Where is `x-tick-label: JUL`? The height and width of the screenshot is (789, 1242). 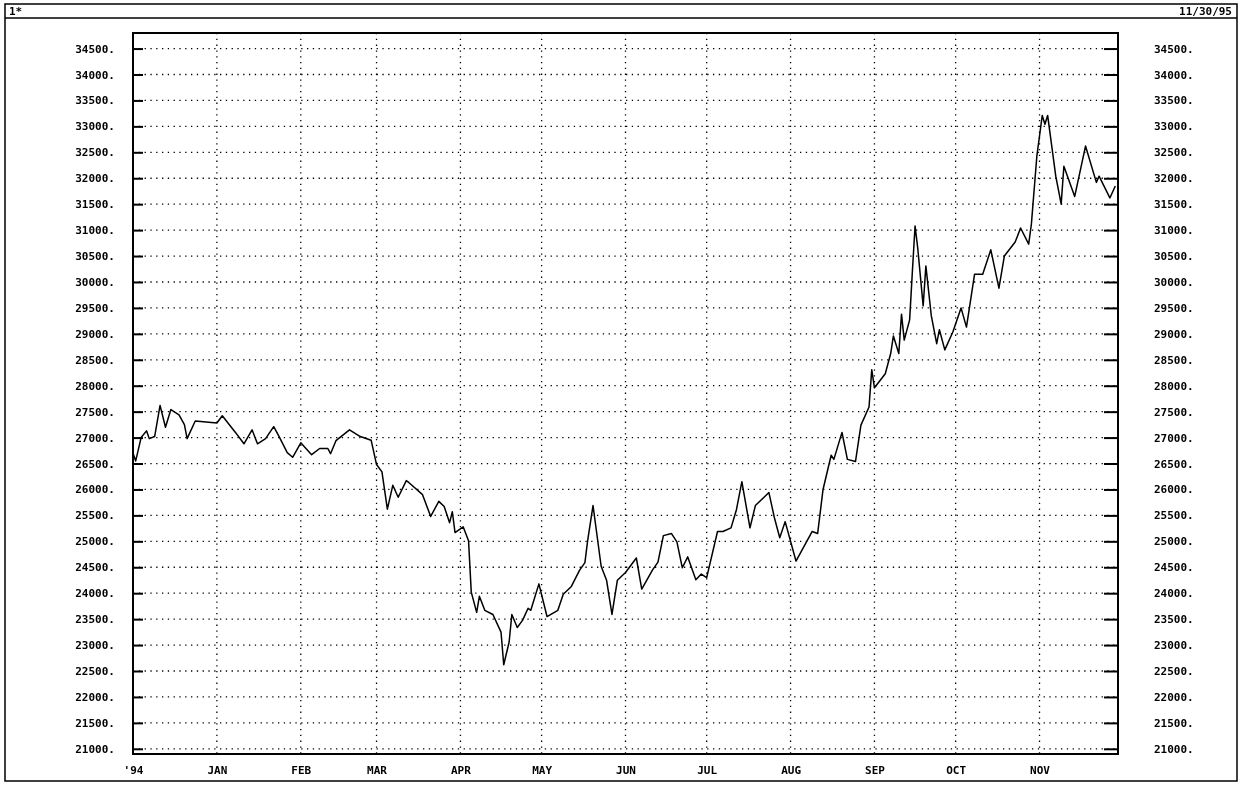 x-tick-label: JUL is located at coordinates (707, 770).